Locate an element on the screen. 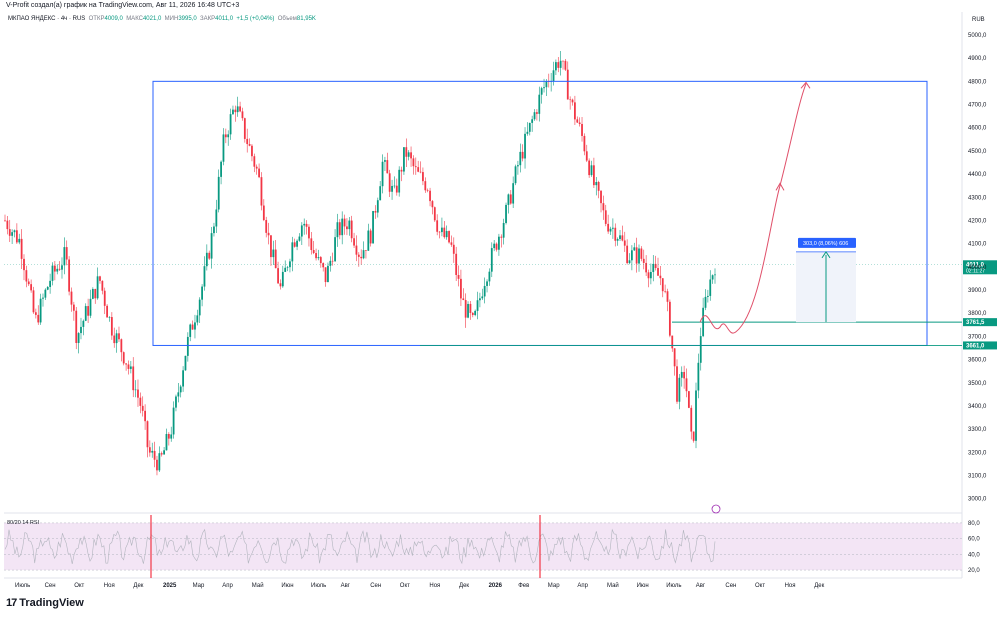 Image resolution: width=1000 pixels, height=619 pixels. y-tick-label: 4800,0 is located at coordinates (977, 82).